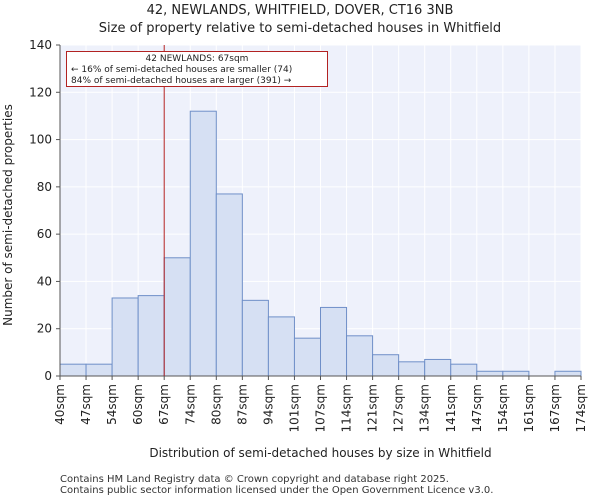 The image size is (600, 500). I want to click on x-tick-label: 101sqm, so click(294, 408).